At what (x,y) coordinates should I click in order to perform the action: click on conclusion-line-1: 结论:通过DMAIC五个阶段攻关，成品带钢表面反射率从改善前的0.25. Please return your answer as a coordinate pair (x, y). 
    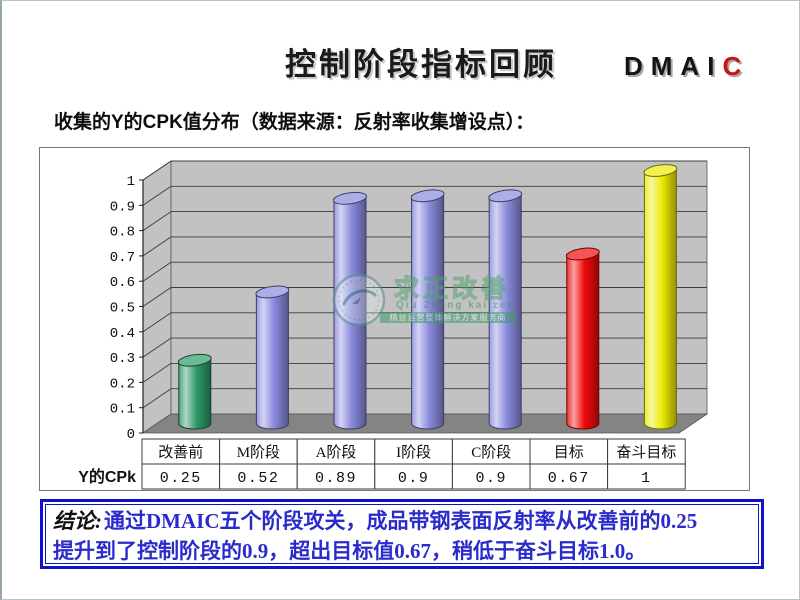
    Looking at the image, I should click on (402, 521).